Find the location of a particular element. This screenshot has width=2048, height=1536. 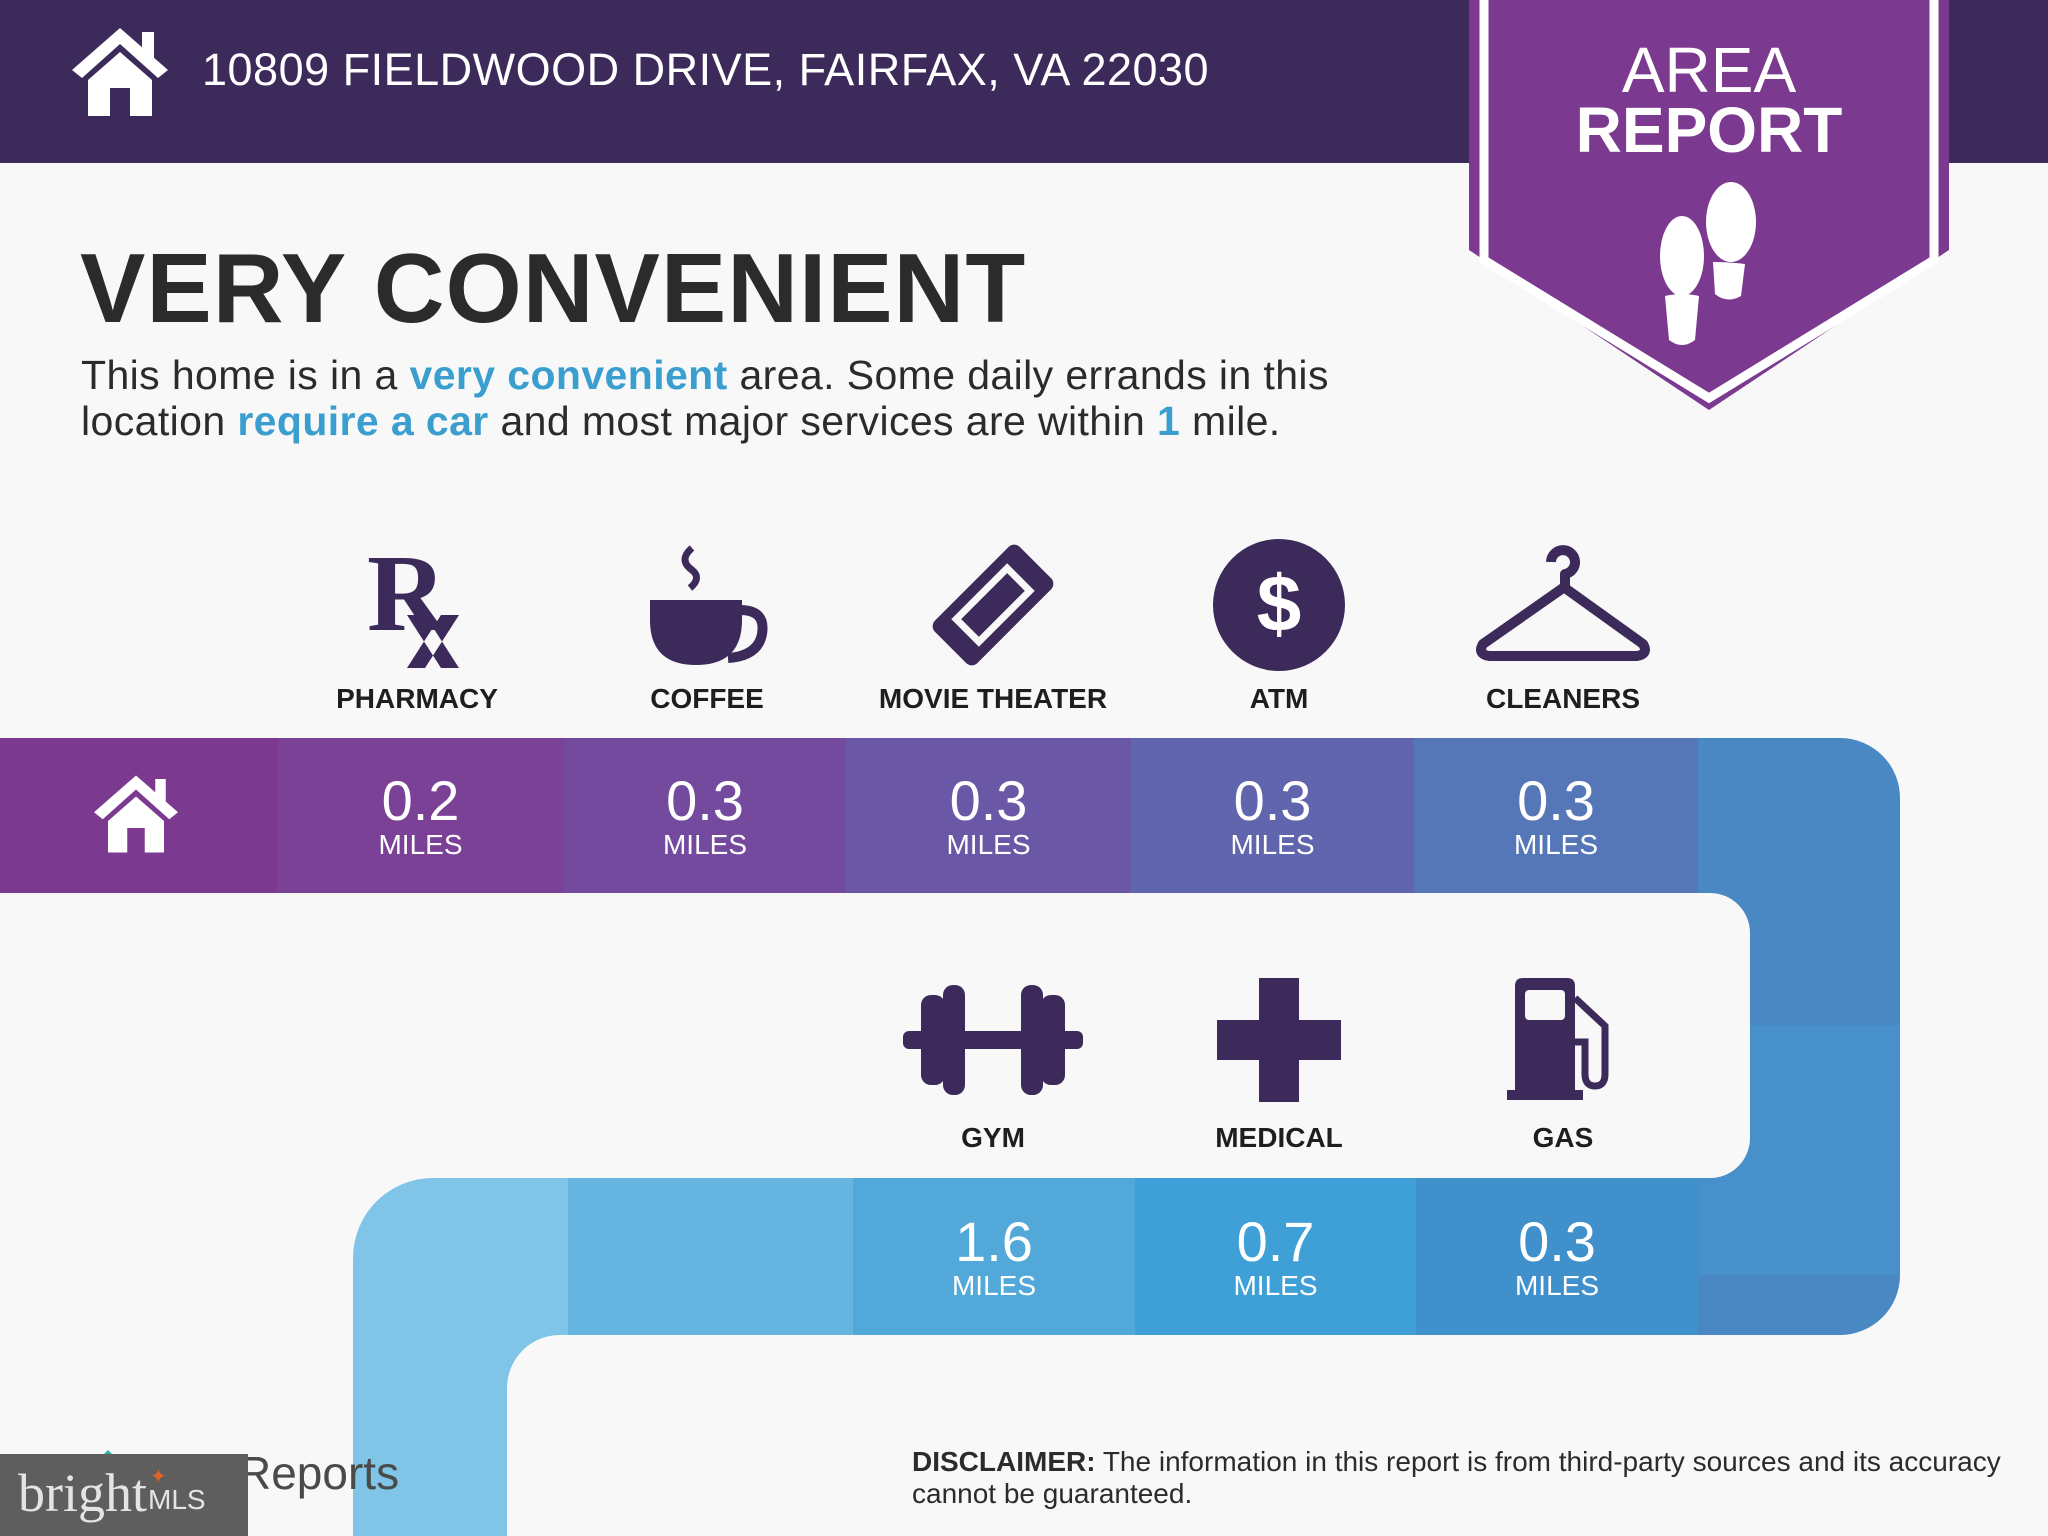

distance-cell: 0.2 MILES is located at coordinates (420, 815).